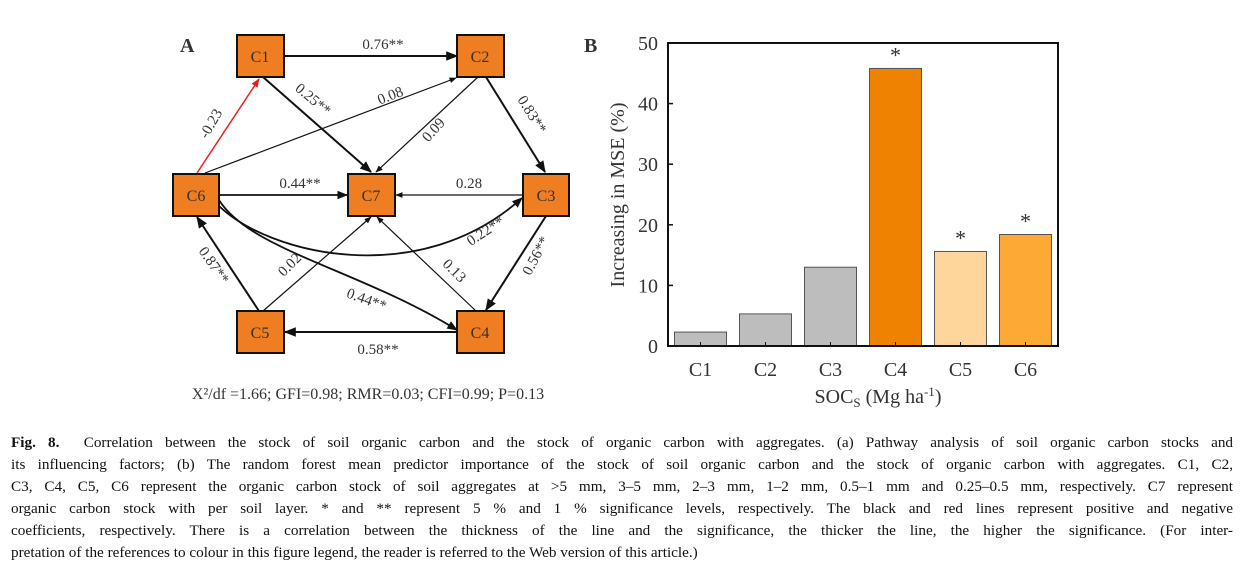 Image resolution: width=1244 pixels, height=580 pixels. What do you see at coordinates (390, 96) in the screenshot?
I see `edge-label: 0.08` at bounding box center [390, 96].